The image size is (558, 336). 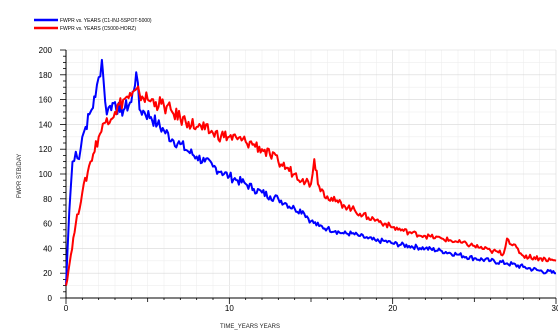 What do you see at coordinates (47, 273) in the screenshot?
I see `y-tick-label: 20` at bounding box center [47, 273].